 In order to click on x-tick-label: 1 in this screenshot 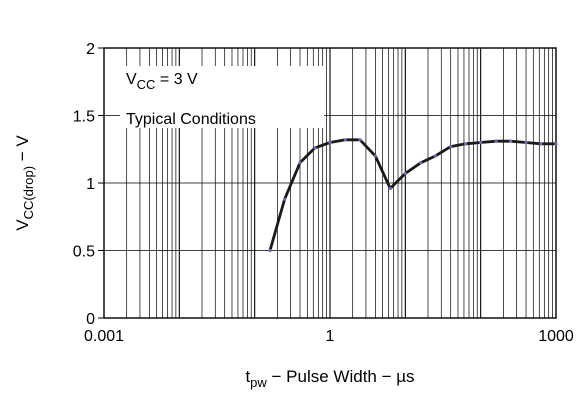, I will do `click(330, 336)`.